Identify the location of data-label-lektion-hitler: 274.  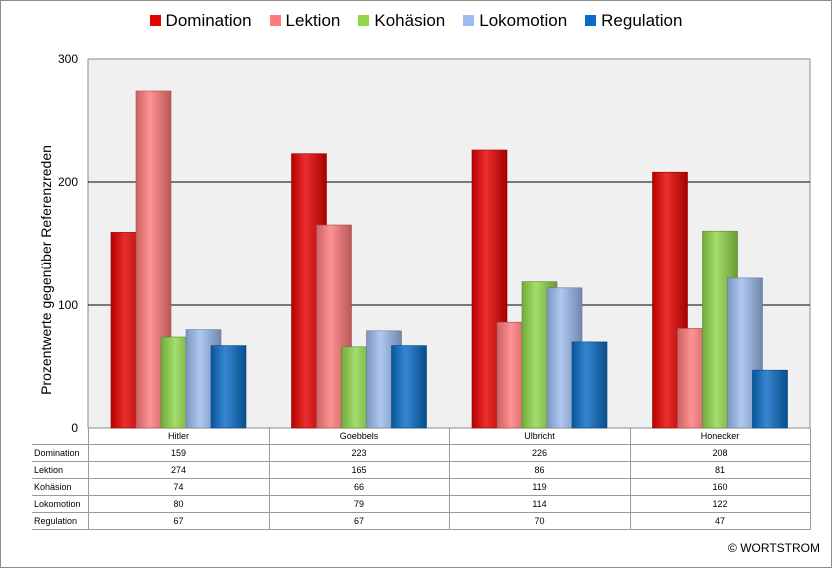
(178, 470).